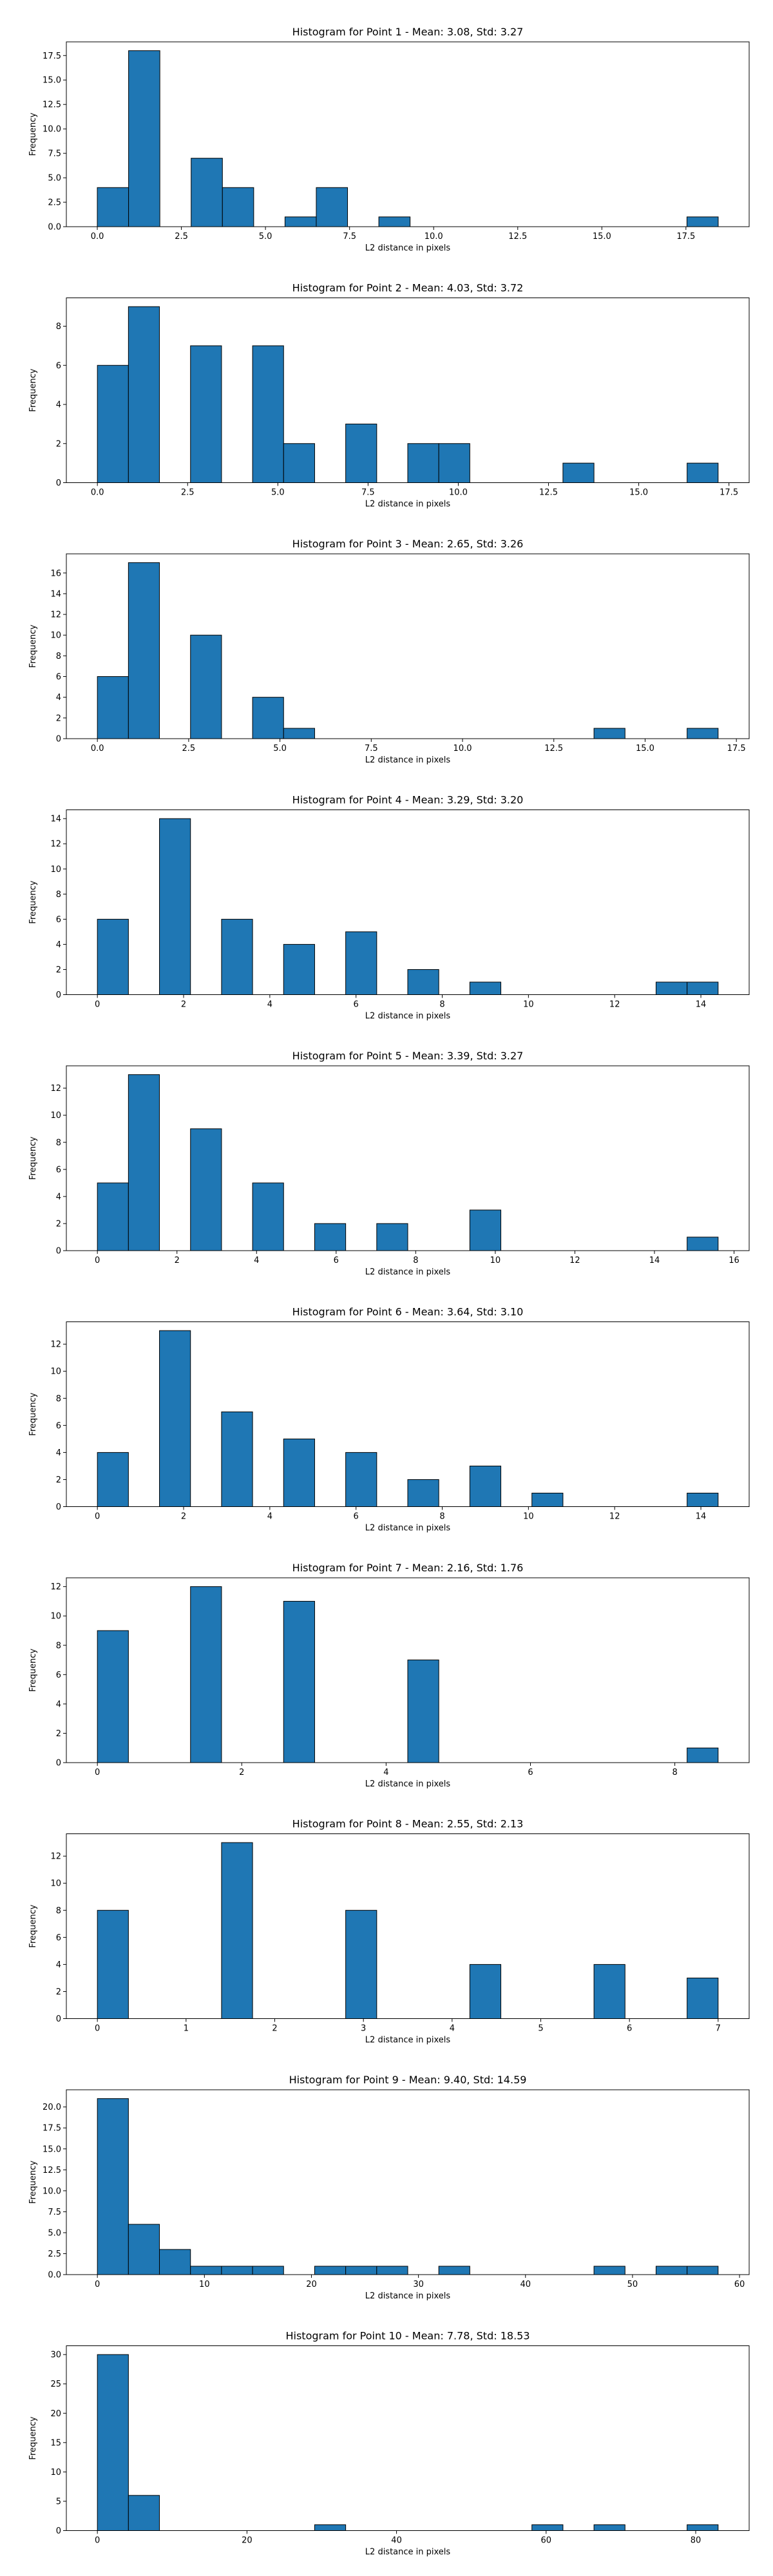 The width and height of the screenshot is (773, 2576). What do you see at coordinates (256, 1260) in the screenshot?
I see `histogram-5-x-tick-label: 4` at bounding box center [256, 1260].